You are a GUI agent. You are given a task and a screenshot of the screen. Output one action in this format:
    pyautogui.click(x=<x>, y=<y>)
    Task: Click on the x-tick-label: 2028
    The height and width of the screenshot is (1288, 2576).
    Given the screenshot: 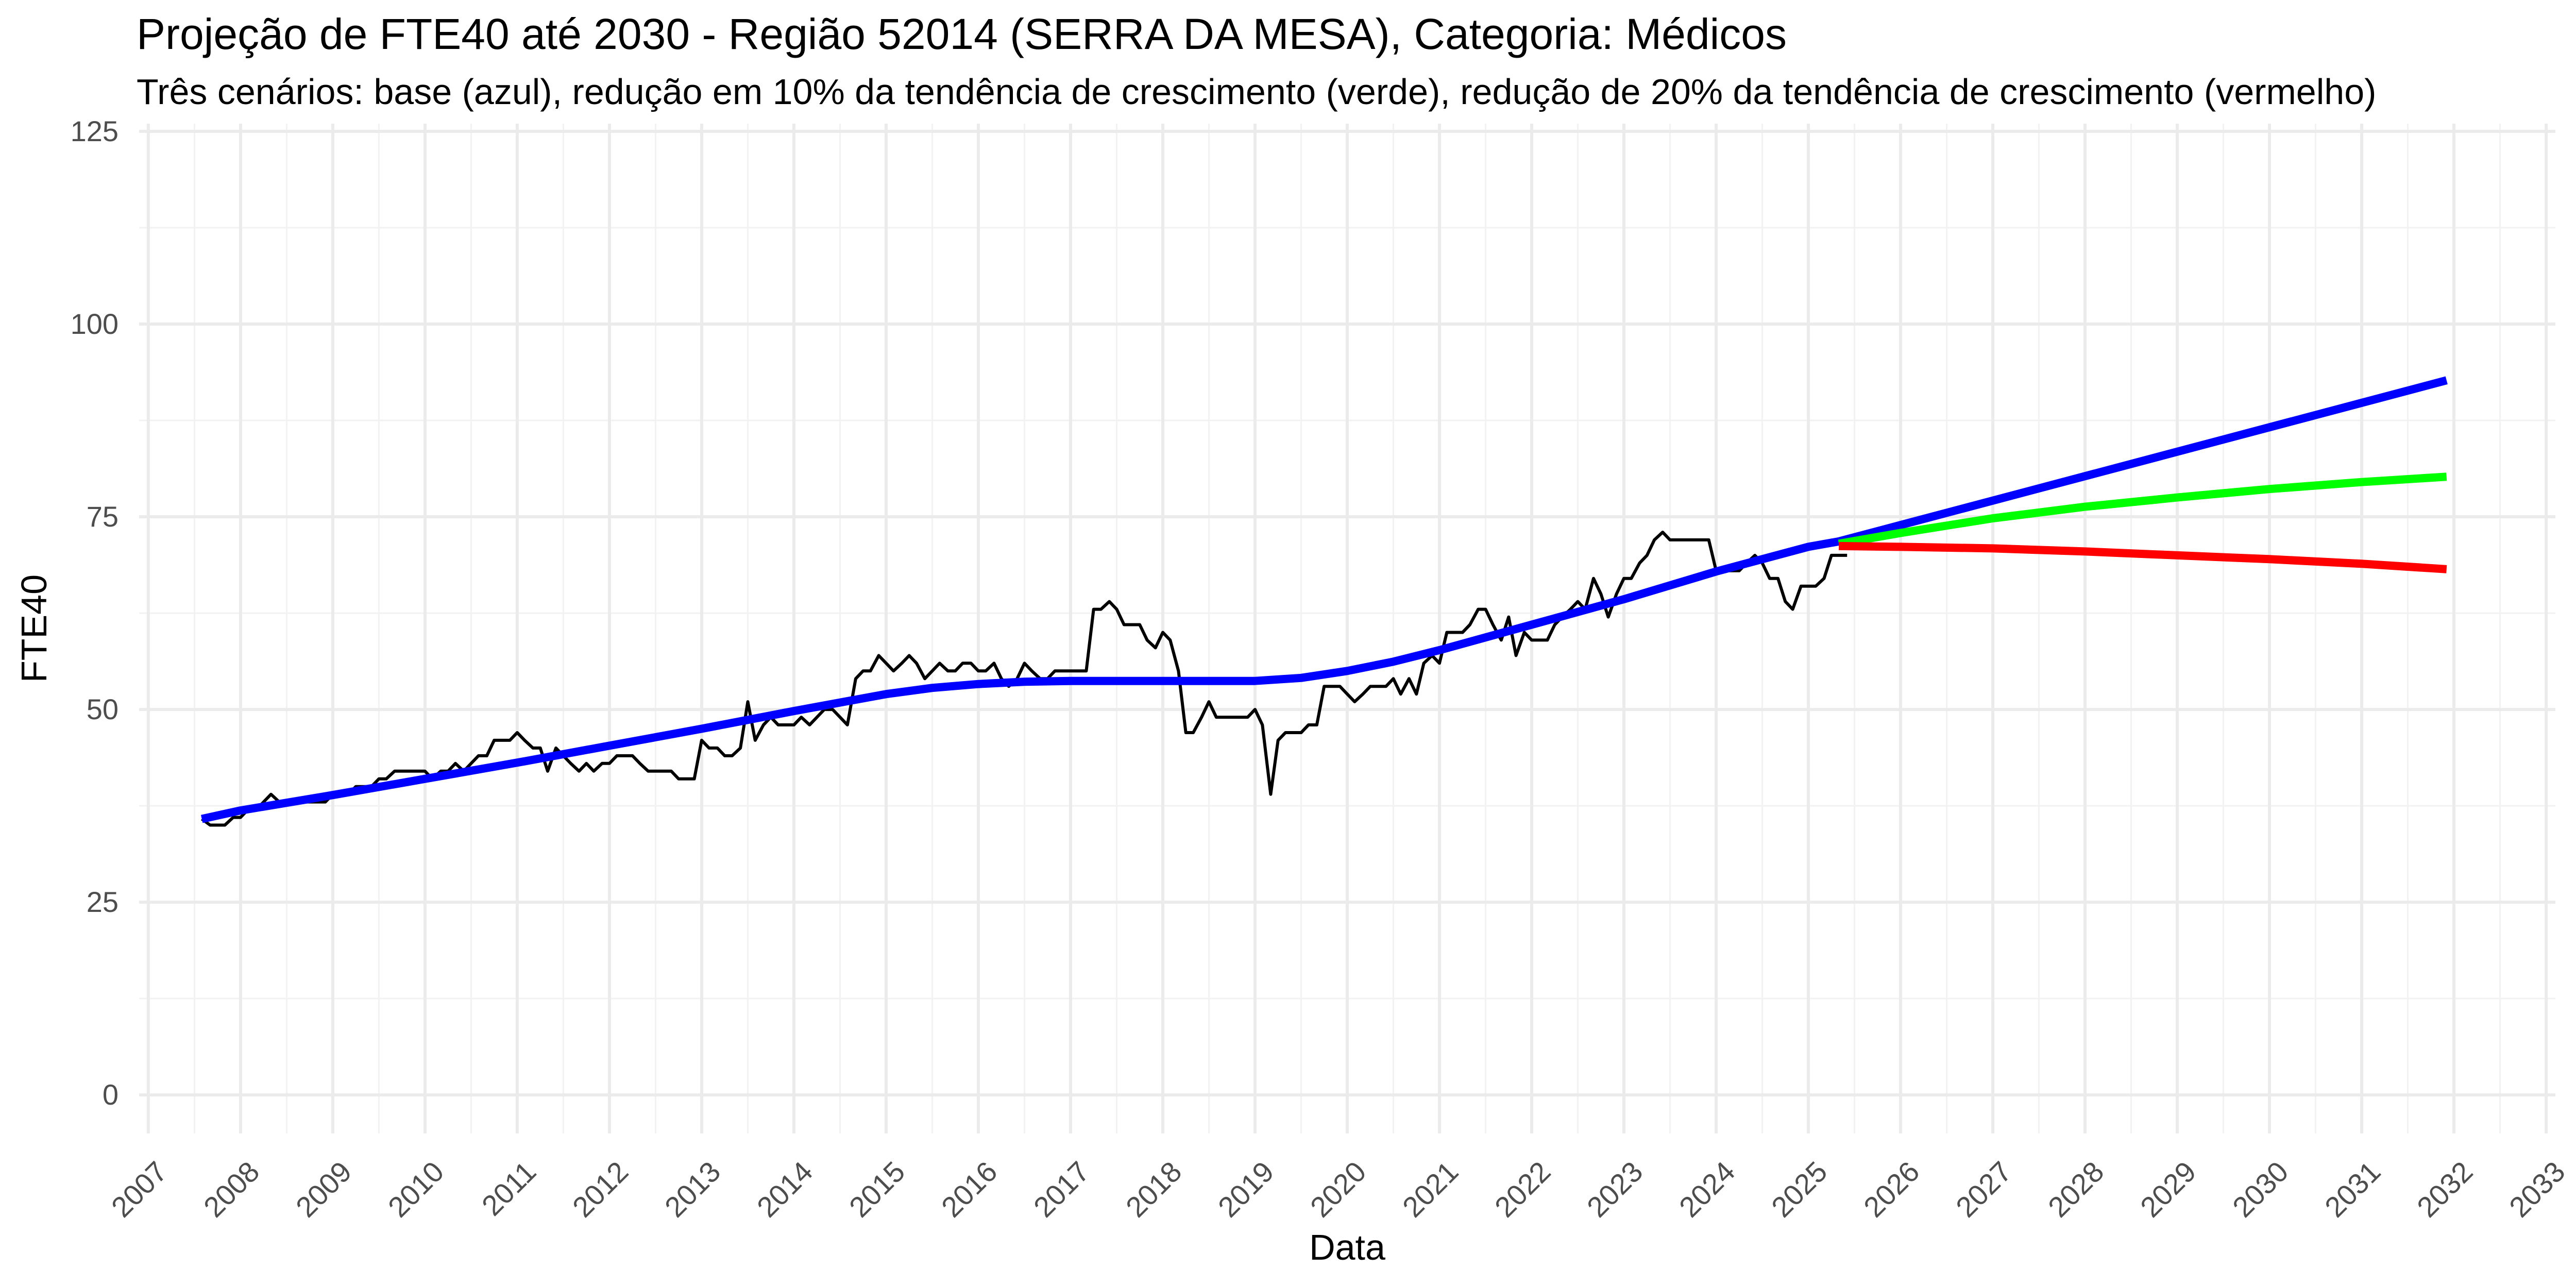 What is the action you would take?
    pyautogui.click(x=2076, y=1189)
    